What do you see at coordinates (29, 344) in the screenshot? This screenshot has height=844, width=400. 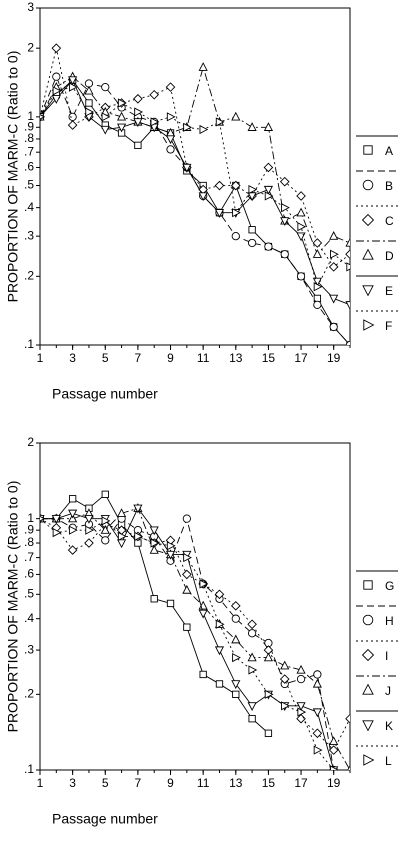 I see `y-tick-label: .1` at bounding box center [29, 344].